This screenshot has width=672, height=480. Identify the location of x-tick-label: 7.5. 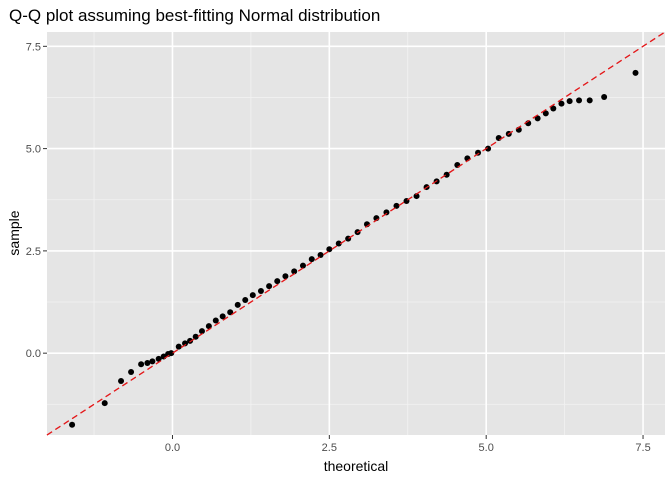
(642, 448).